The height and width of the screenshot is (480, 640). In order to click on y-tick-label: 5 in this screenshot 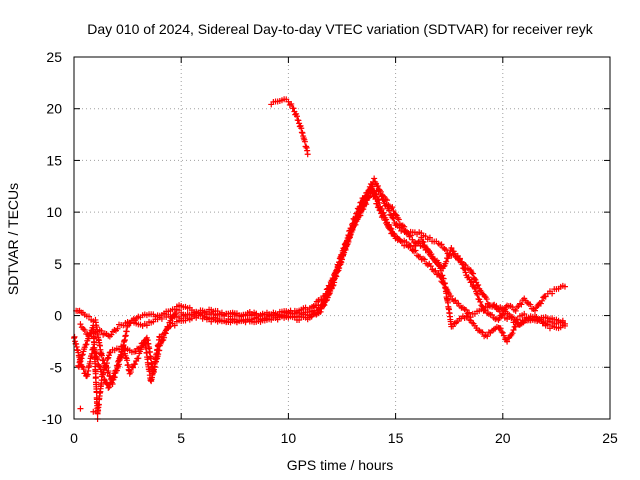, I will do `click(58, 264)`.